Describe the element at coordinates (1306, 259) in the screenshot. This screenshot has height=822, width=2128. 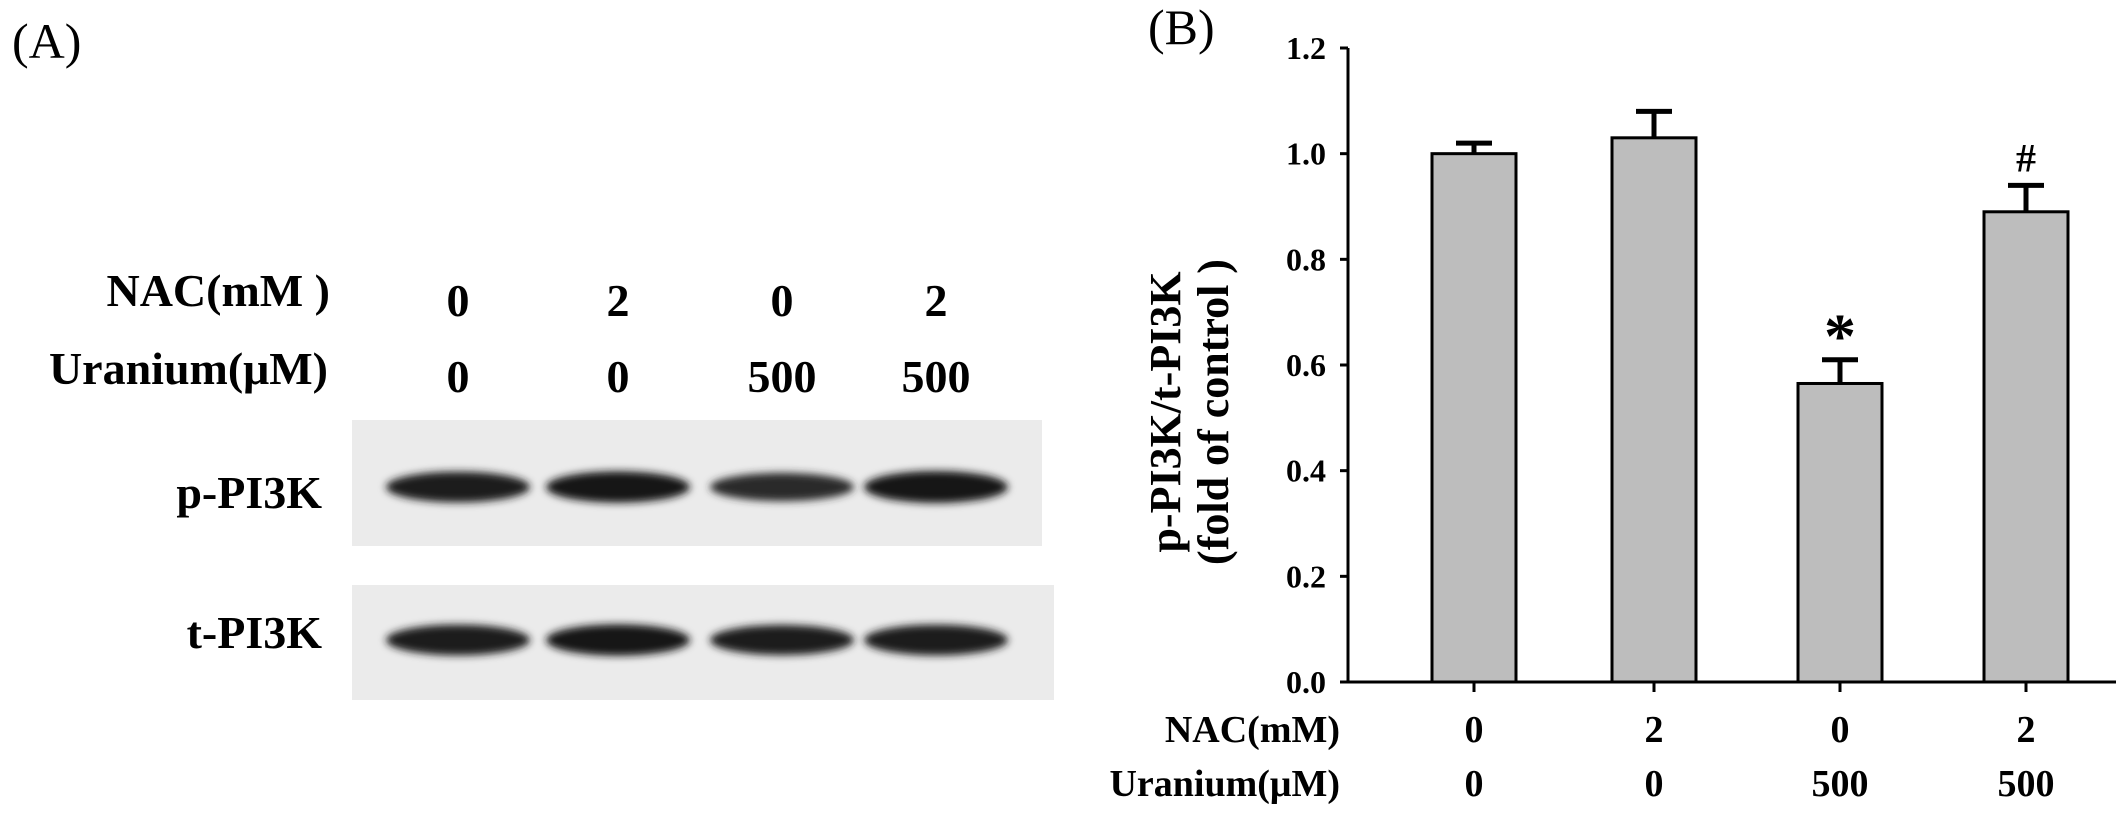
I see `y-tick-label: 0.8` at that location.